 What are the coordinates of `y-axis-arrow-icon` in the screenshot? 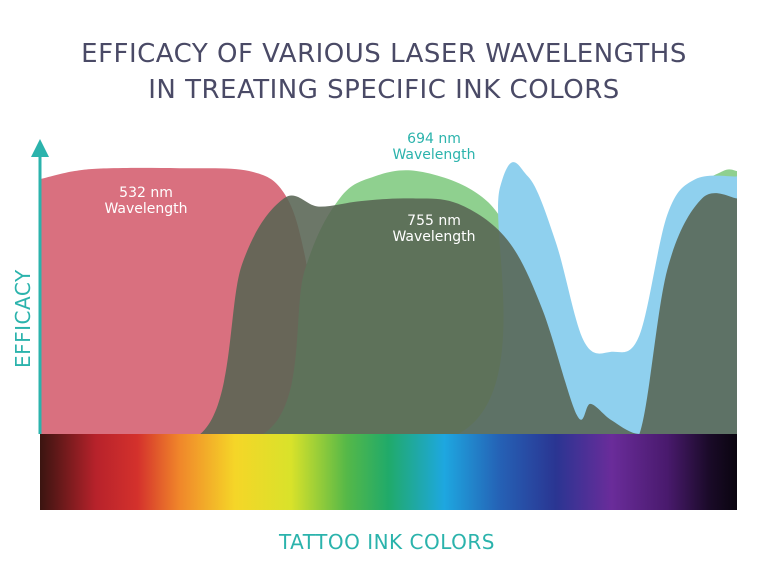 It's located at (40, 148).